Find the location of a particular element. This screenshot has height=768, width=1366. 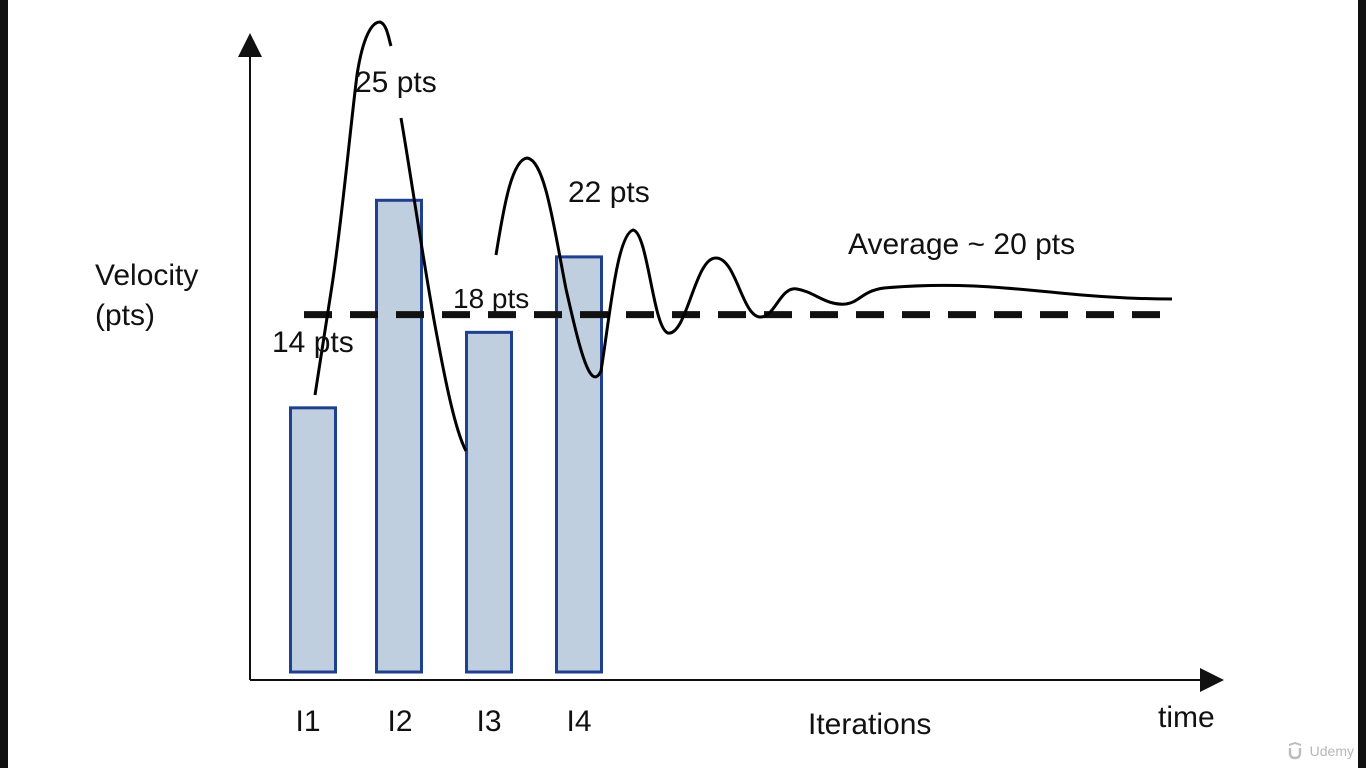

x-tick-label-i2: I2 is located at coordinates (399, 721).